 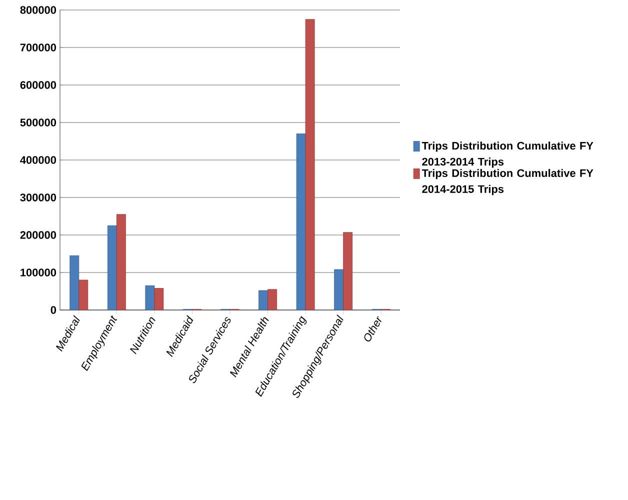 What do you see at coordinates (508, 155) in the screenshot?
I see `legend-label: Trips Distribution Cumulative FY 2013-2014 Trips` at bounding box center [508, 155].